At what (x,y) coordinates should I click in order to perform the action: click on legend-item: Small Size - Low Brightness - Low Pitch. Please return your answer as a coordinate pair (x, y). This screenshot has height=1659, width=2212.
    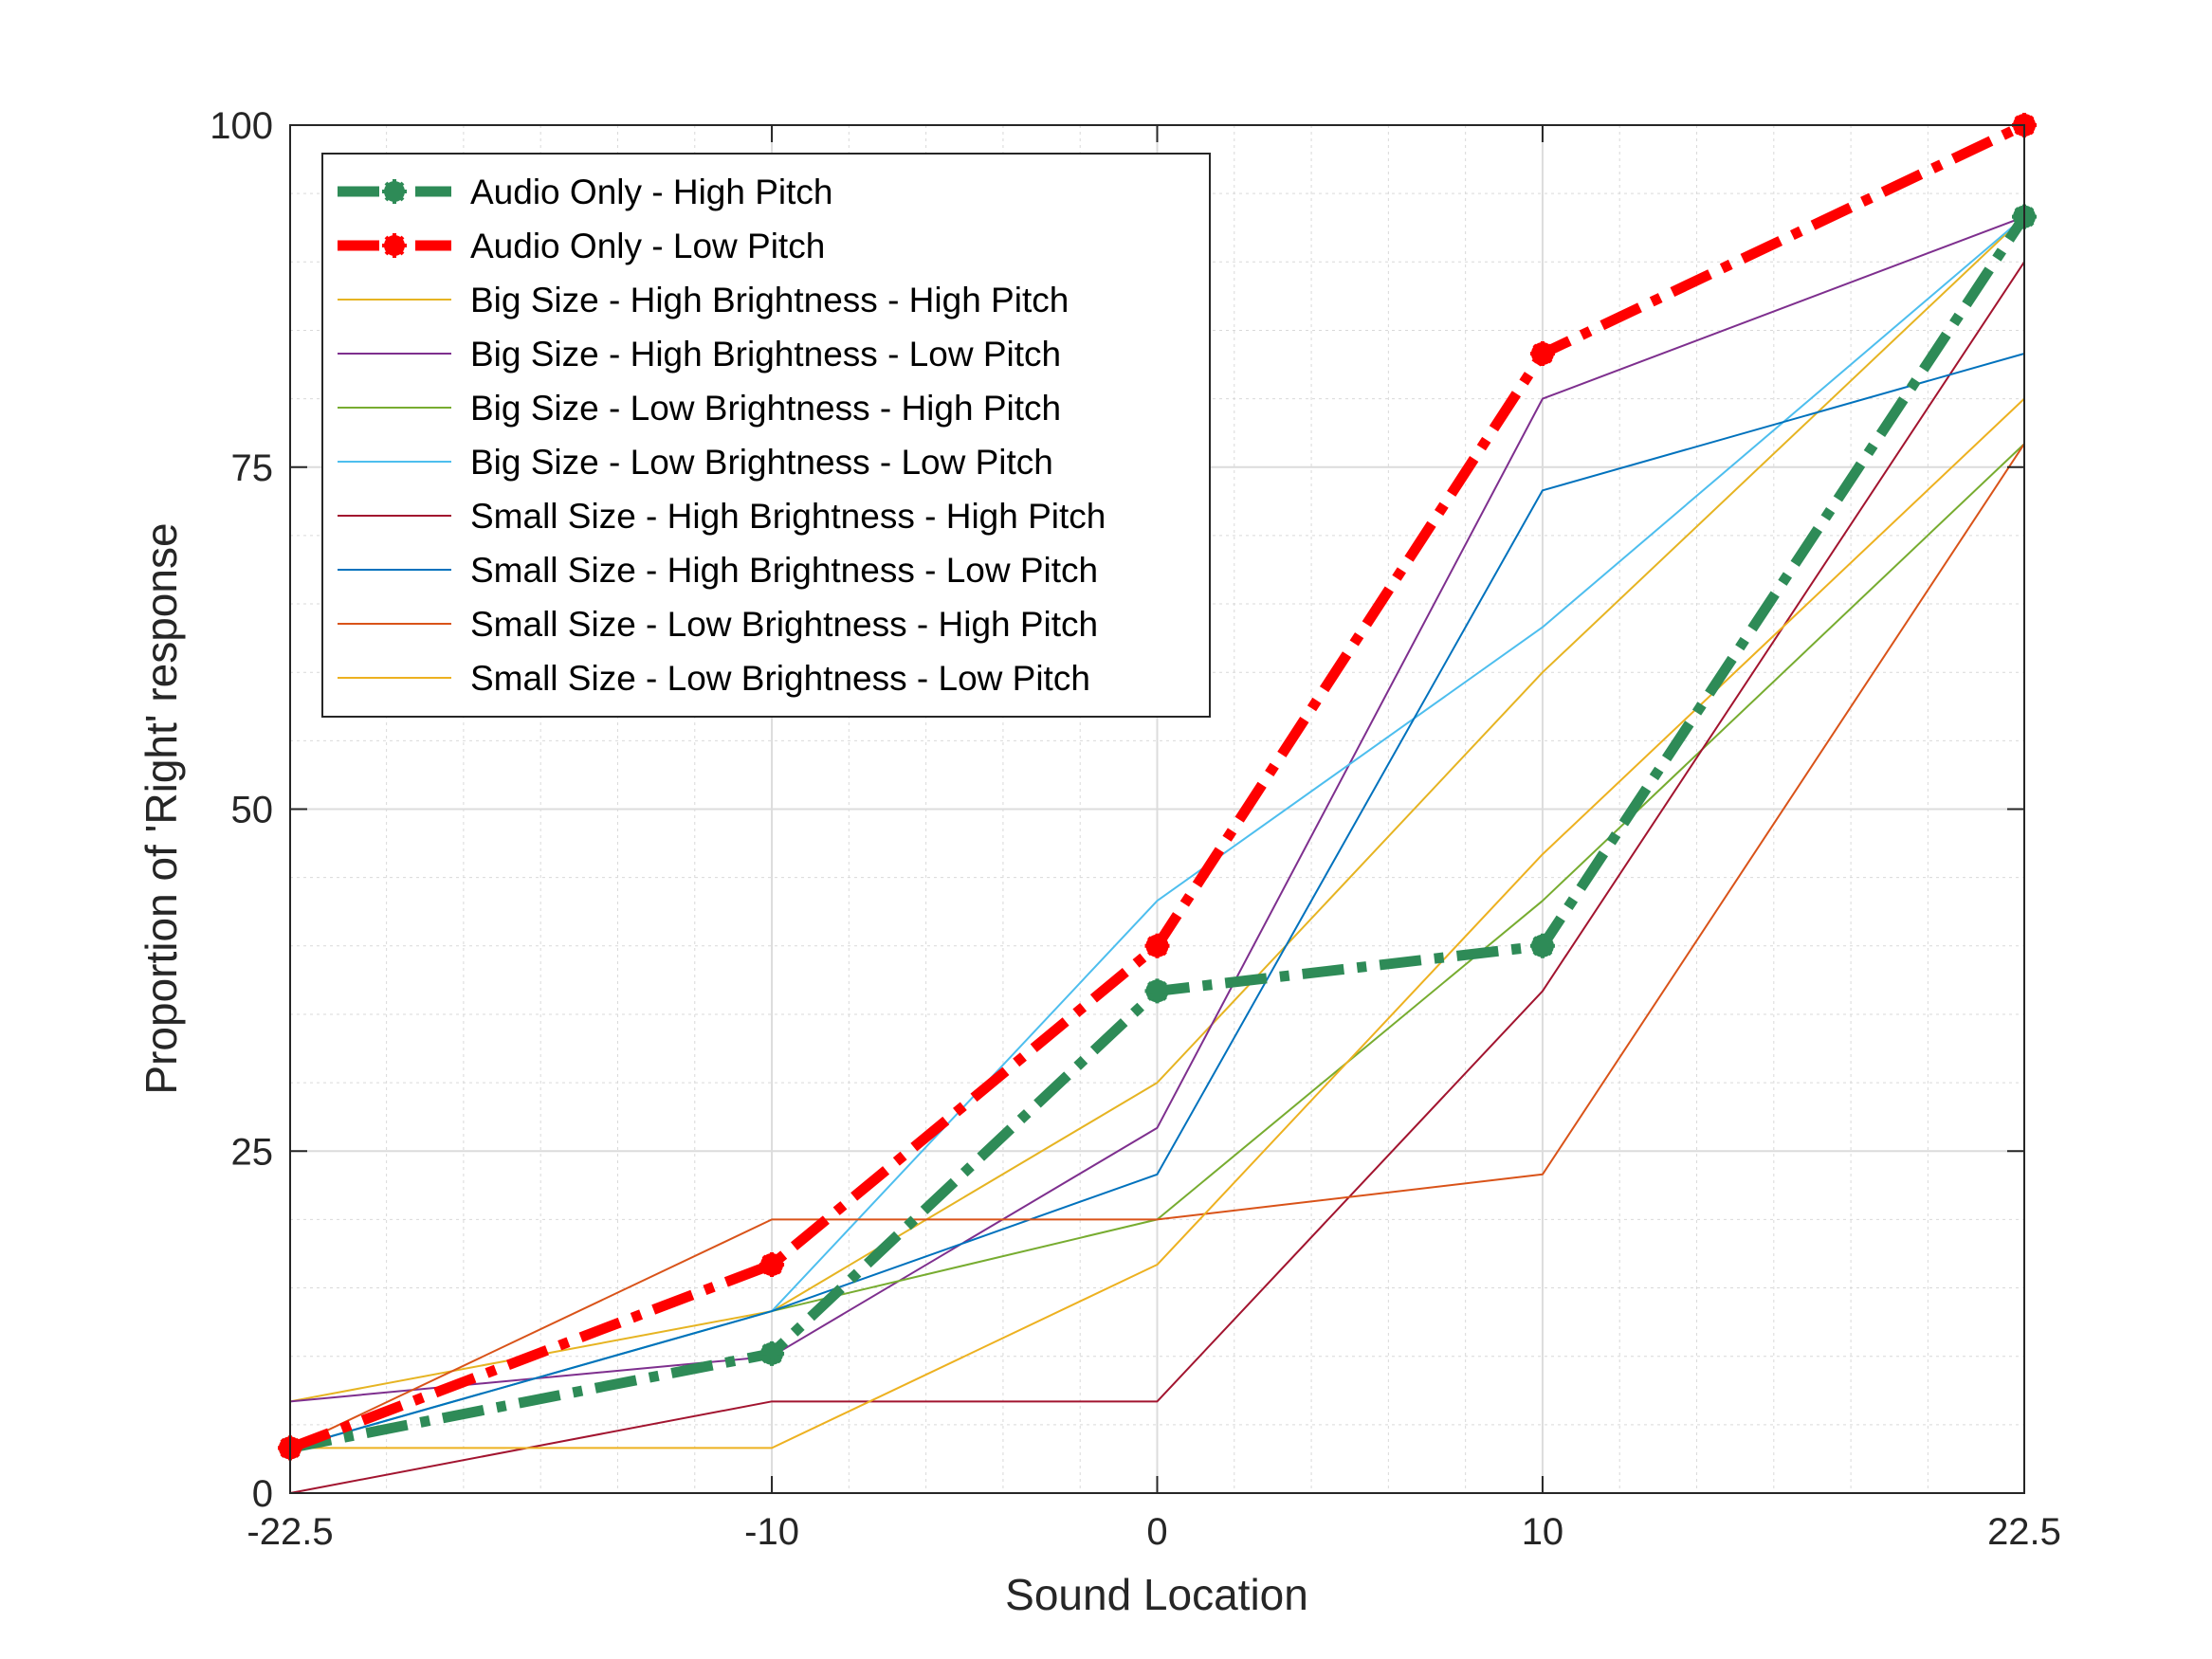
    Looking at the image, I should click on (714, 678).